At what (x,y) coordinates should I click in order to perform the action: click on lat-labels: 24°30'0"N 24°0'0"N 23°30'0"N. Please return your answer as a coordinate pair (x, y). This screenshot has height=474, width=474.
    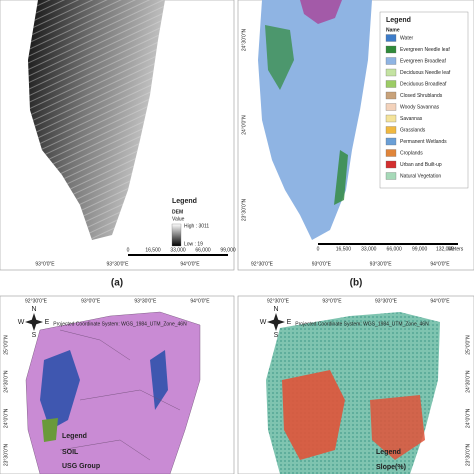
    Looking at the image, I should click on (244, 124).